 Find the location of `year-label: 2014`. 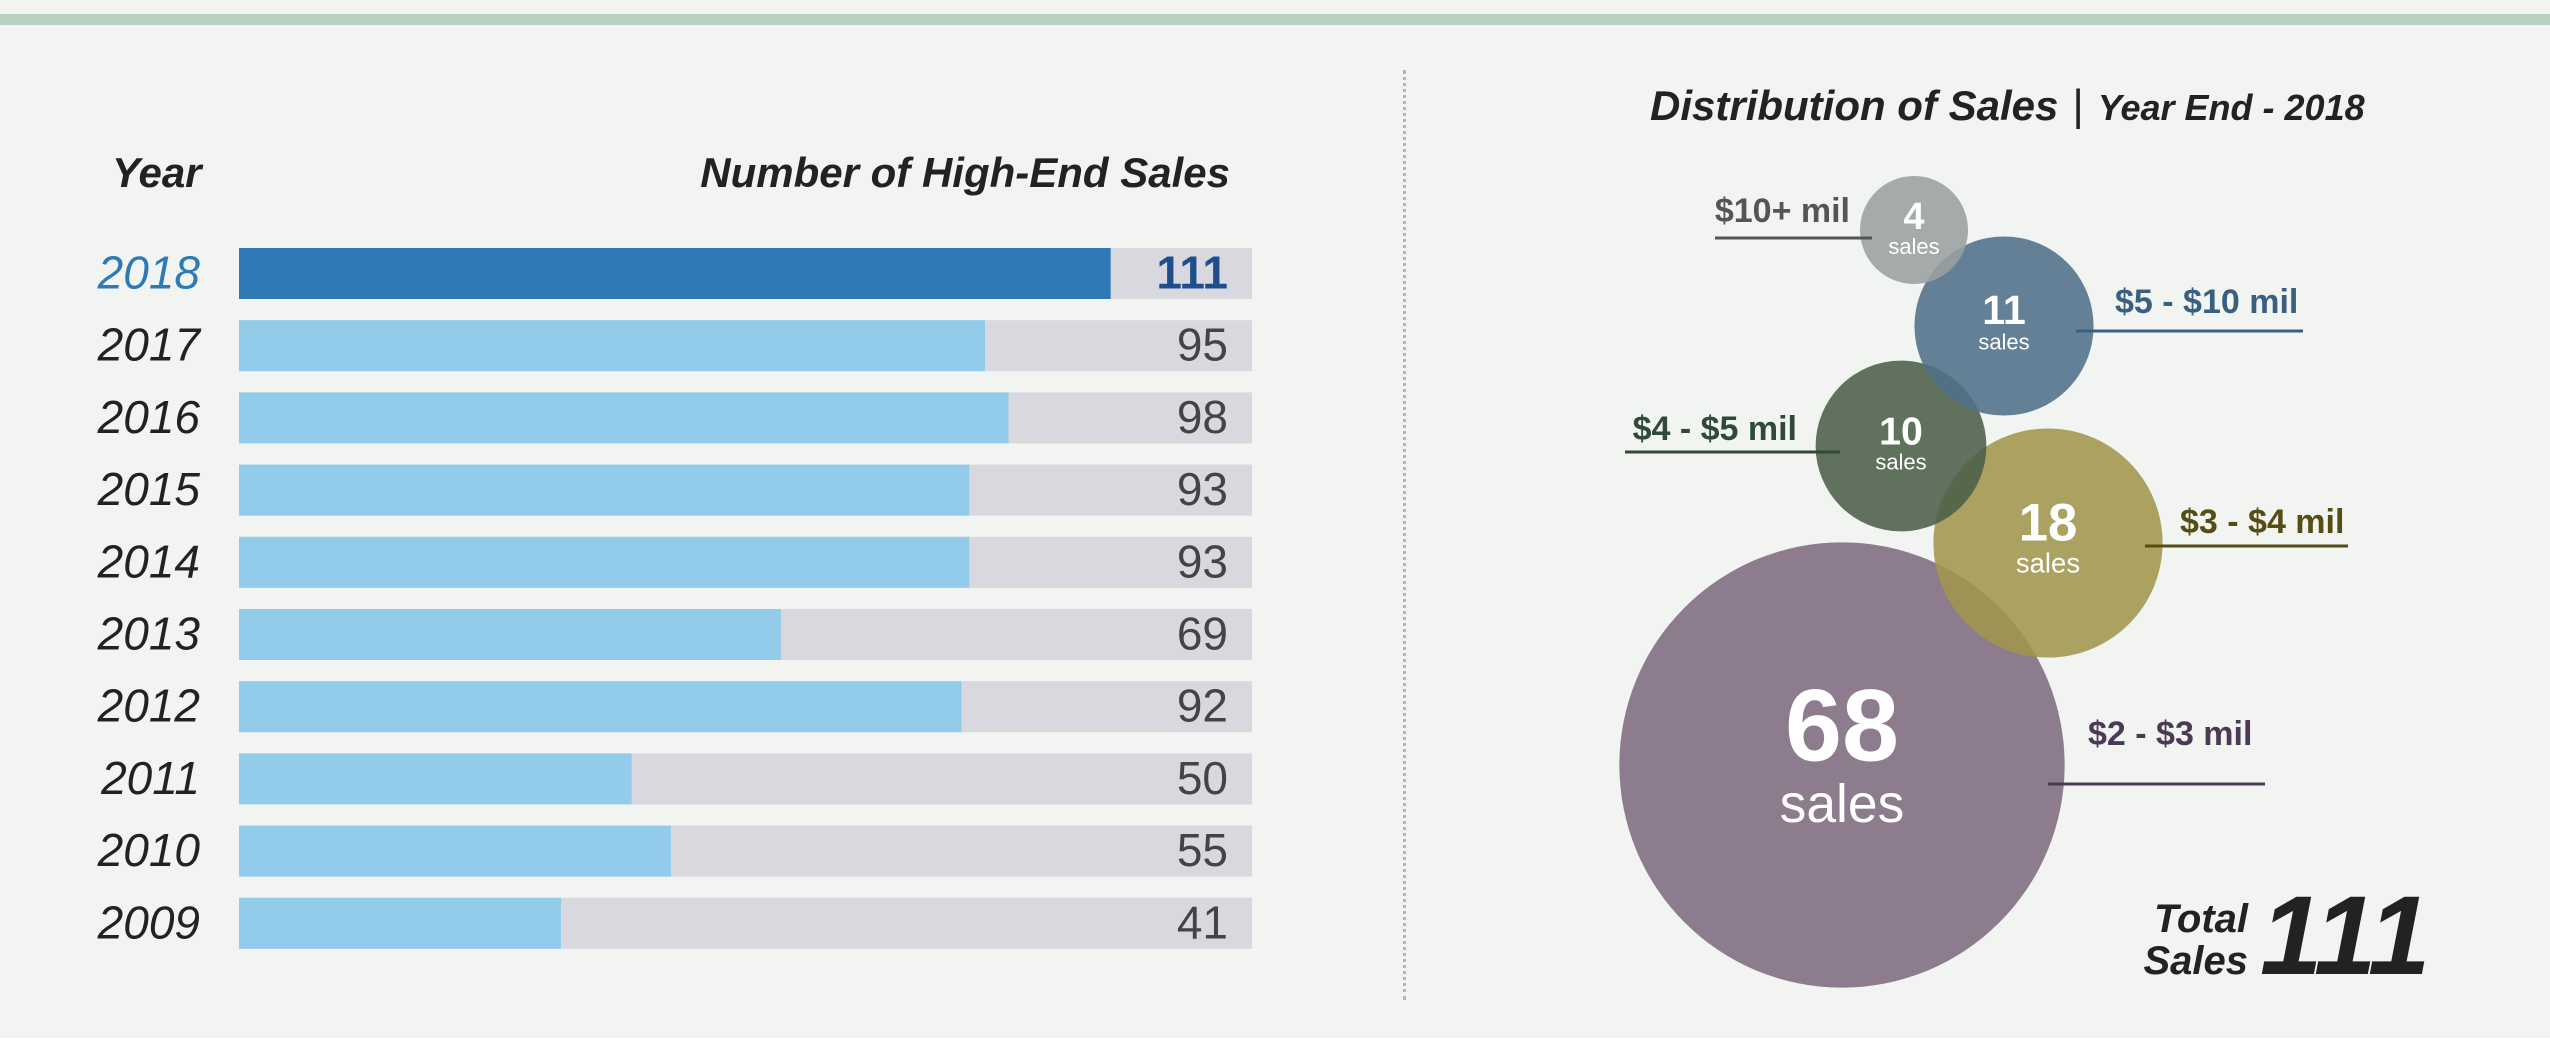

year-label: 2014 is located at coordinates (148, 561).